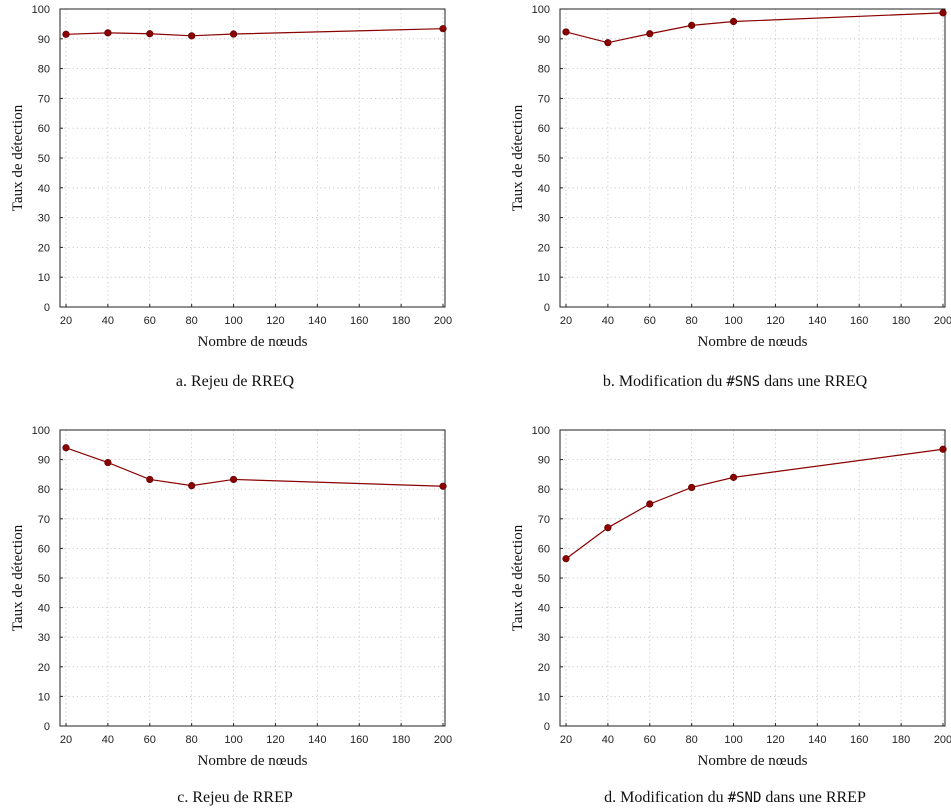  I want to click on chart-d-series-line, so click(754, 504).